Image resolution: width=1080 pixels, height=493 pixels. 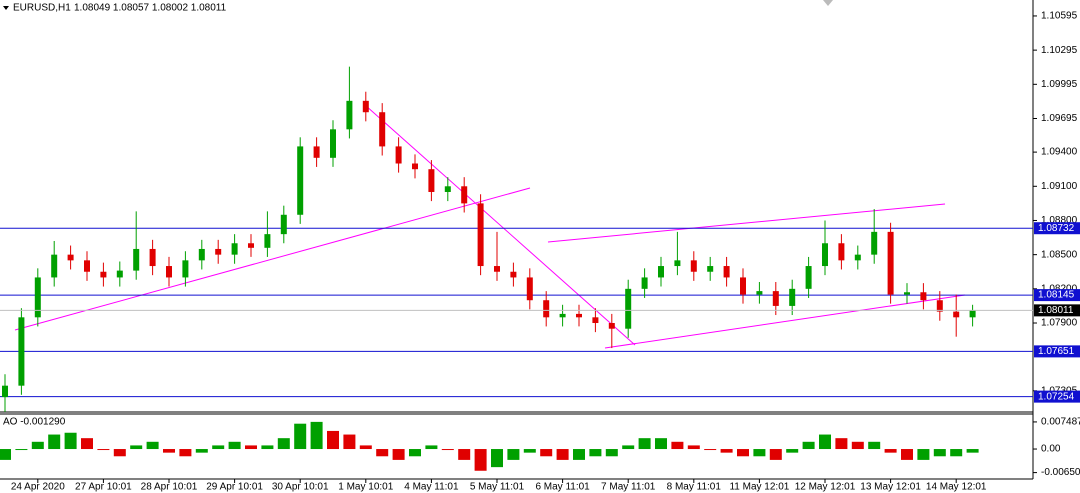 I want to click on x-tick-label: 29 Apr 10:01, so click(x=234, y=487).